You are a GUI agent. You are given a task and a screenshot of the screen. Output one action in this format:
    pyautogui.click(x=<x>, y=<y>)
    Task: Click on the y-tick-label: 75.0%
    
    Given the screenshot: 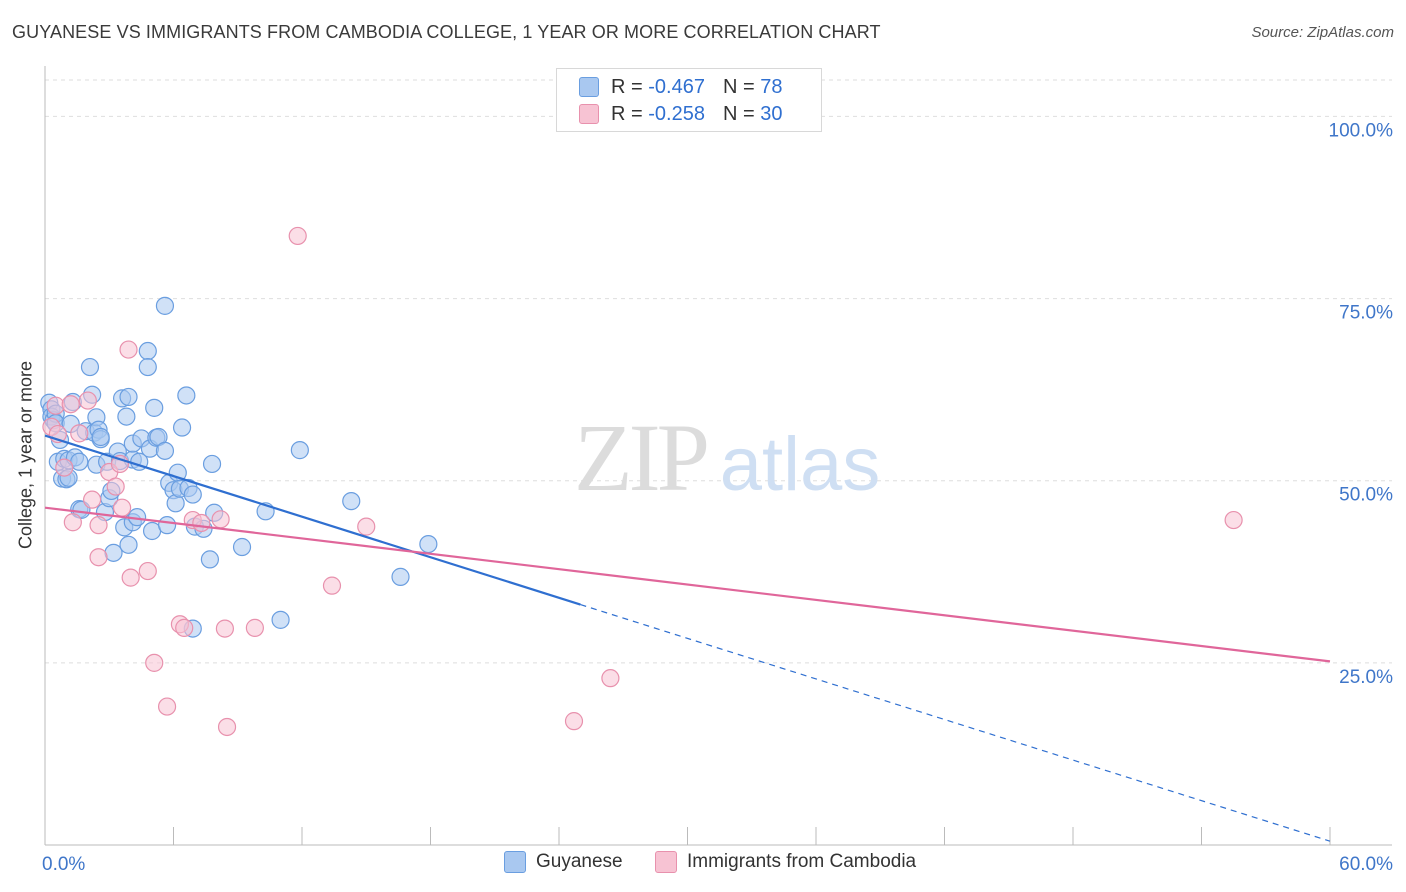 What is the action you would take?
    pyautogui.click(x=1366, y=313)
    